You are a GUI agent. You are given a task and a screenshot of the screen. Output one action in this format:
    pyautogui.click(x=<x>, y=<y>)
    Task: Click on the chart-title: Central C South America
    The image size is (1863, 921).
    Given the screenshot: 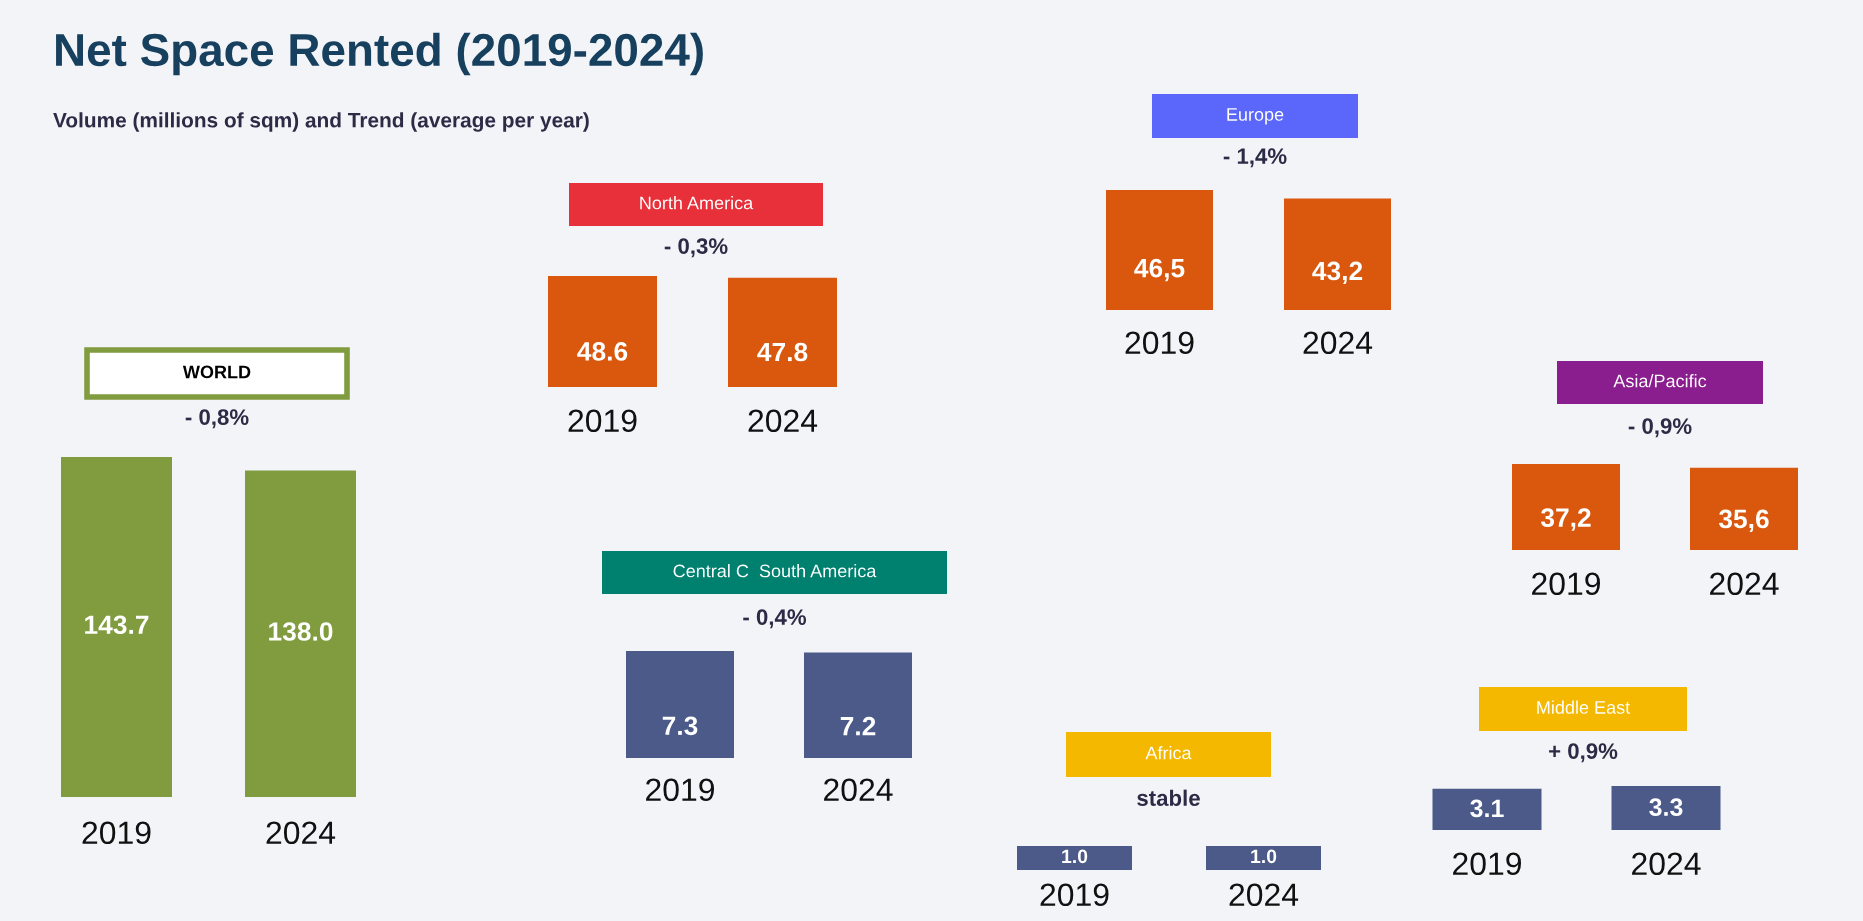 What is the action you would take?
    pyautogui.click(x=775, y=571)
    